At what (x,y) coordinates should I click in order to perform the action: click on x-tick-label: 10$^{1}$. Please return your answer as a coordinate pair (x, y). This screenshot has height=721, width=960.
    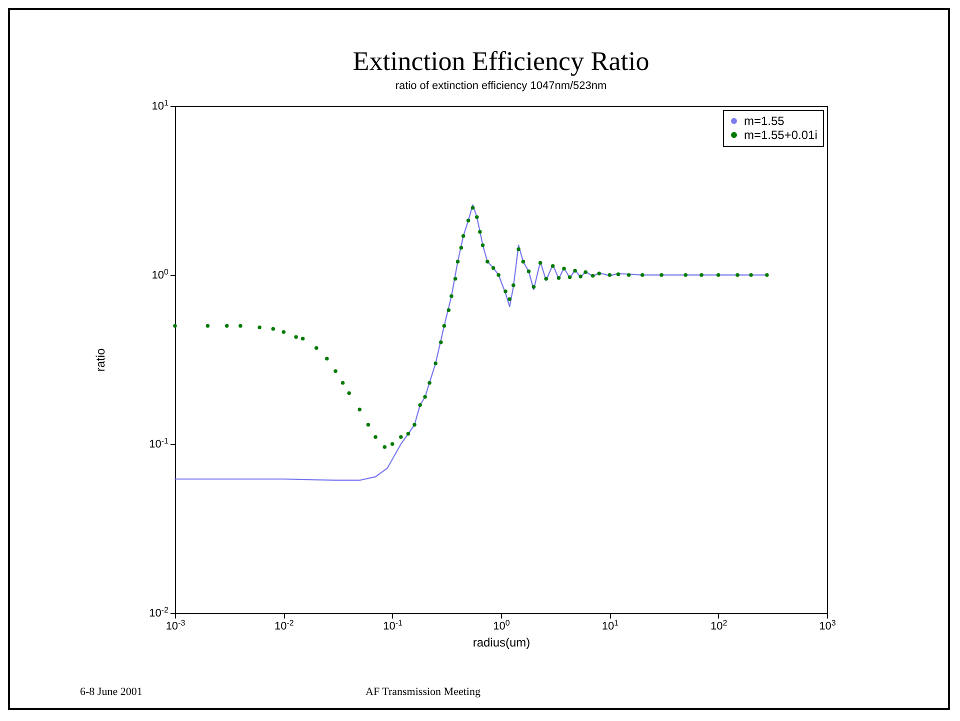
    Looking at the image, I should click on (611, 625).